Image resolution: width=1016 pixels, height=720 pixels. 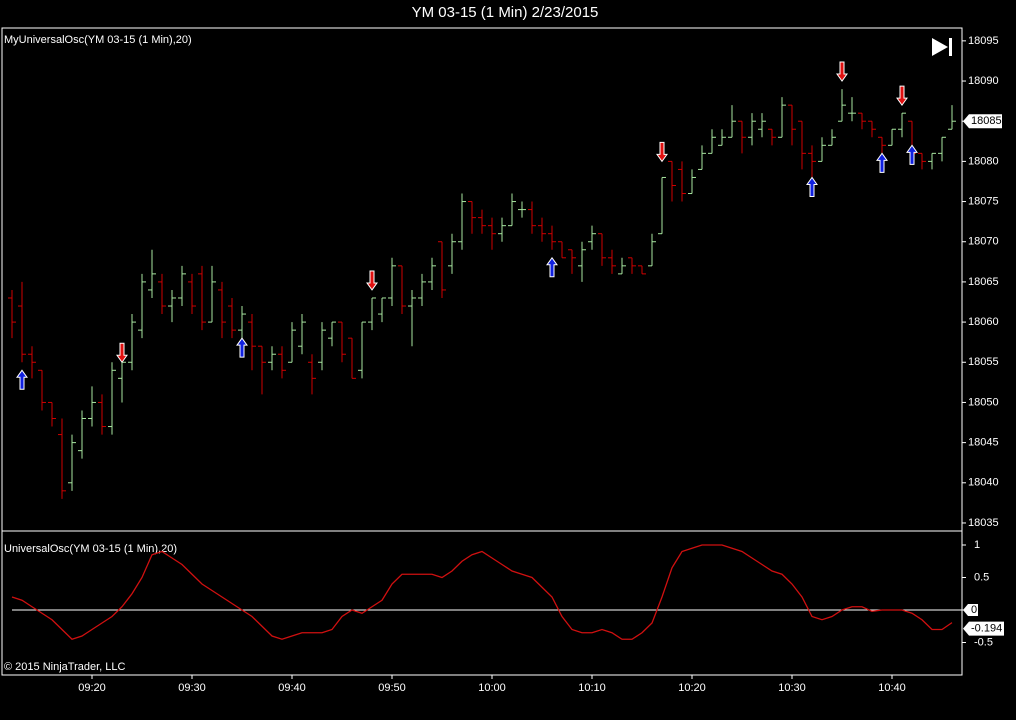 I want to click on x-tick-label: 09:40, so click(x=292, y=688).